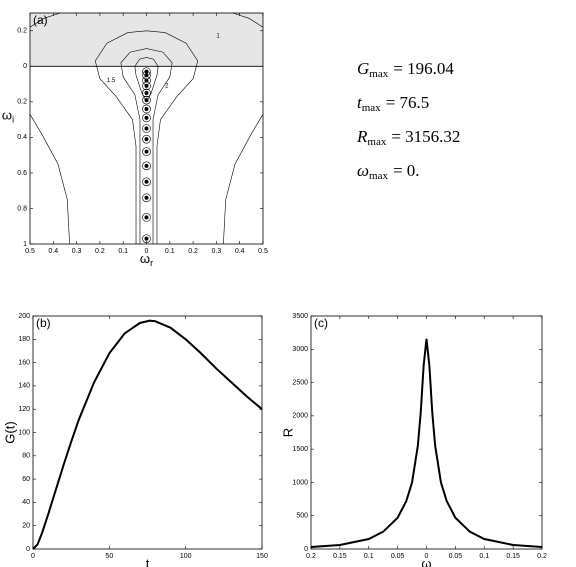  I want to click on x-tick-label: 0.05, so click(398, 556).